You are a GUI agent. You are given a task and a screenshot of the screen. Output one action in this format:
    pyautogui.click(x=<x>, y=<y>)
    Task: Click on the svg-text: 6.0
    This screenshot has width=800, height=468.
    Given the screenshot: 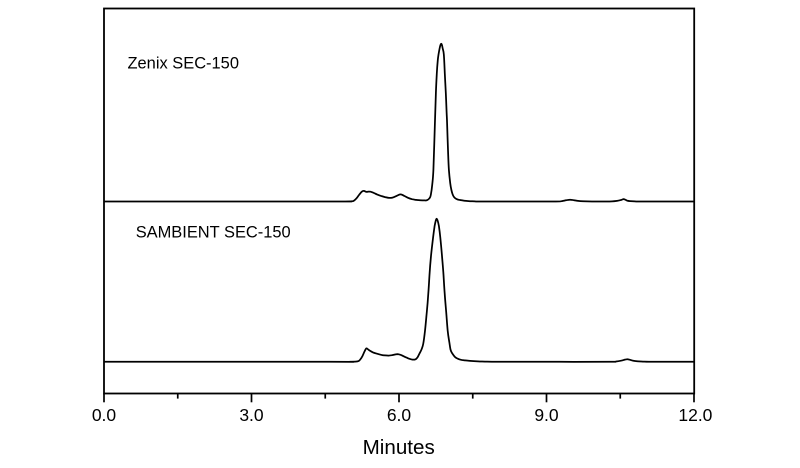 What is the action you would take?
    pyautogui.click(x=399, y=415)
    